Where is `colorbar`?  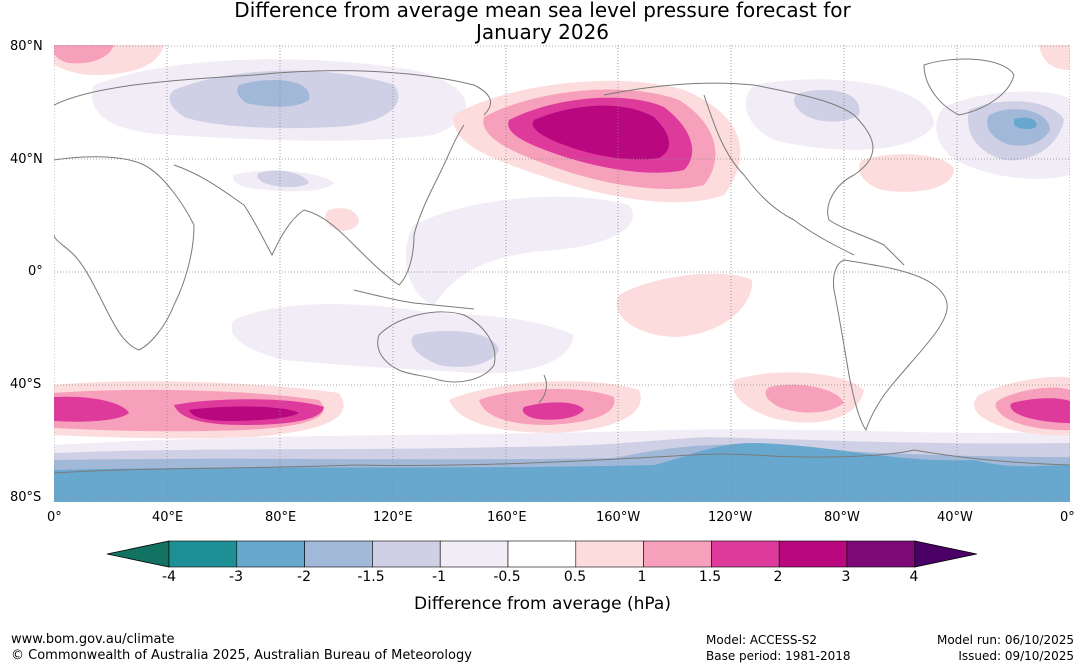 colorbar is located at coordinates (541, 554).